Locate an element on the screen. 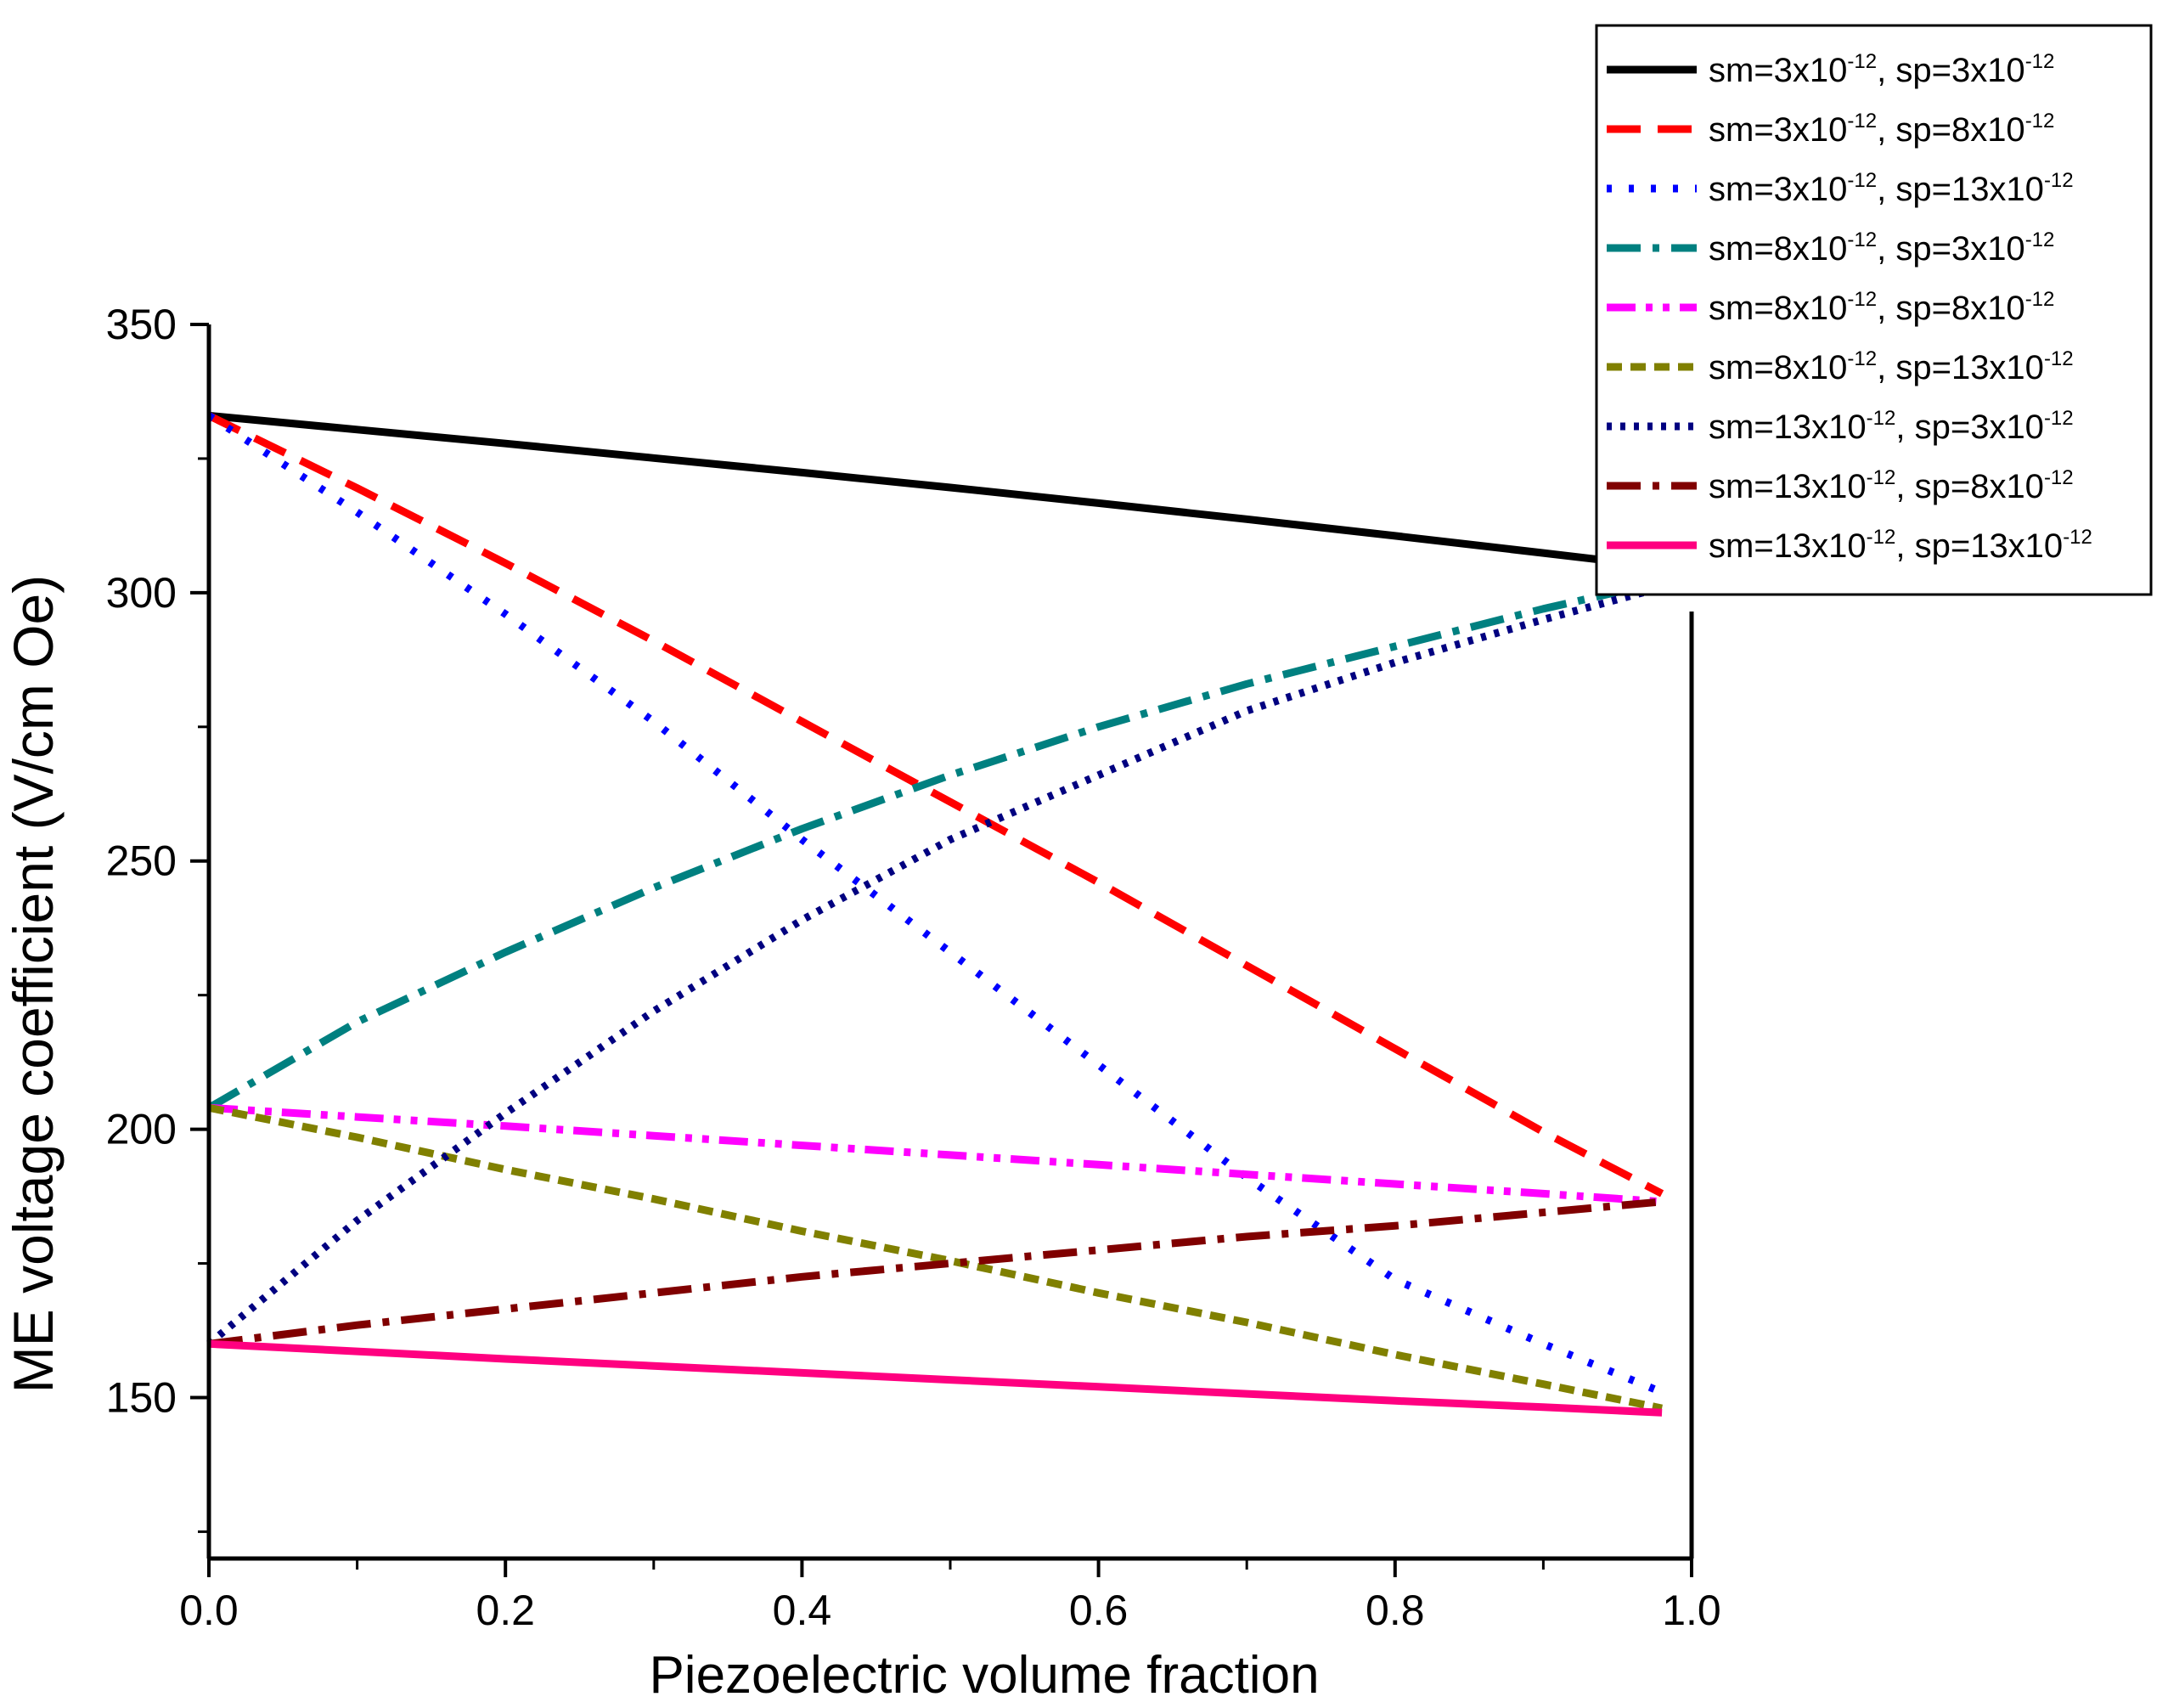 The width and height of the screenshot is (2168, 1708). legend-label-2: sm=3x10-12, sp=8x10-12 is located at coordinates (1881, 129).